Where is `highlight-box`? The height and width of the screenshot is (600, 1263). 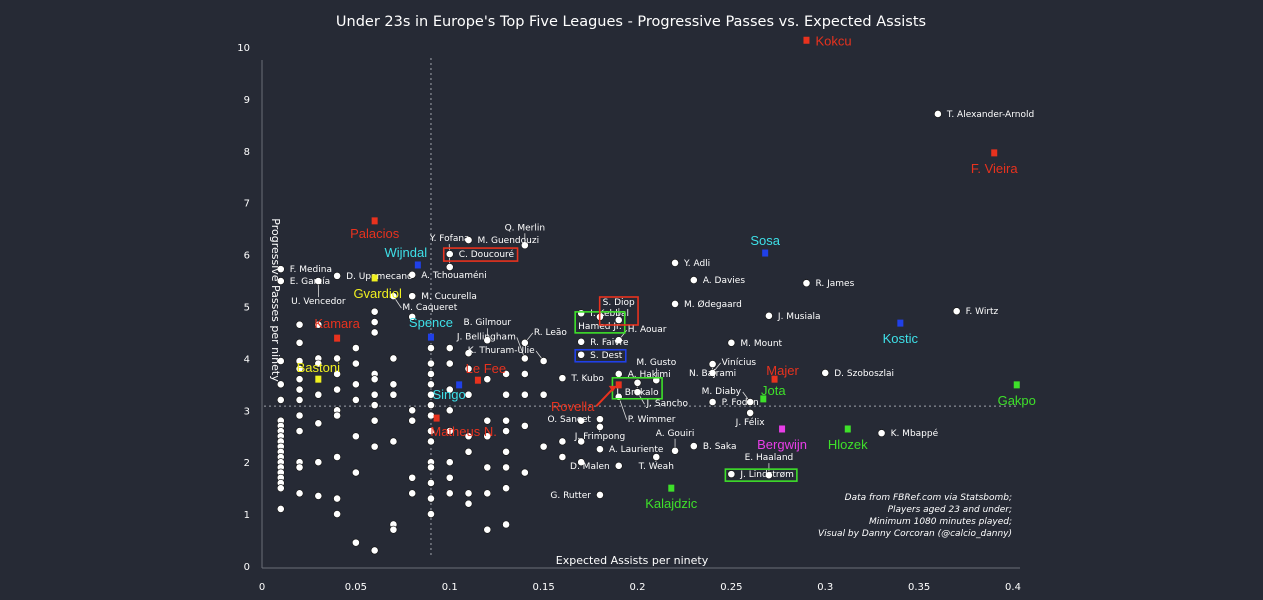 highlight-box is located at coordinates (480, 254).